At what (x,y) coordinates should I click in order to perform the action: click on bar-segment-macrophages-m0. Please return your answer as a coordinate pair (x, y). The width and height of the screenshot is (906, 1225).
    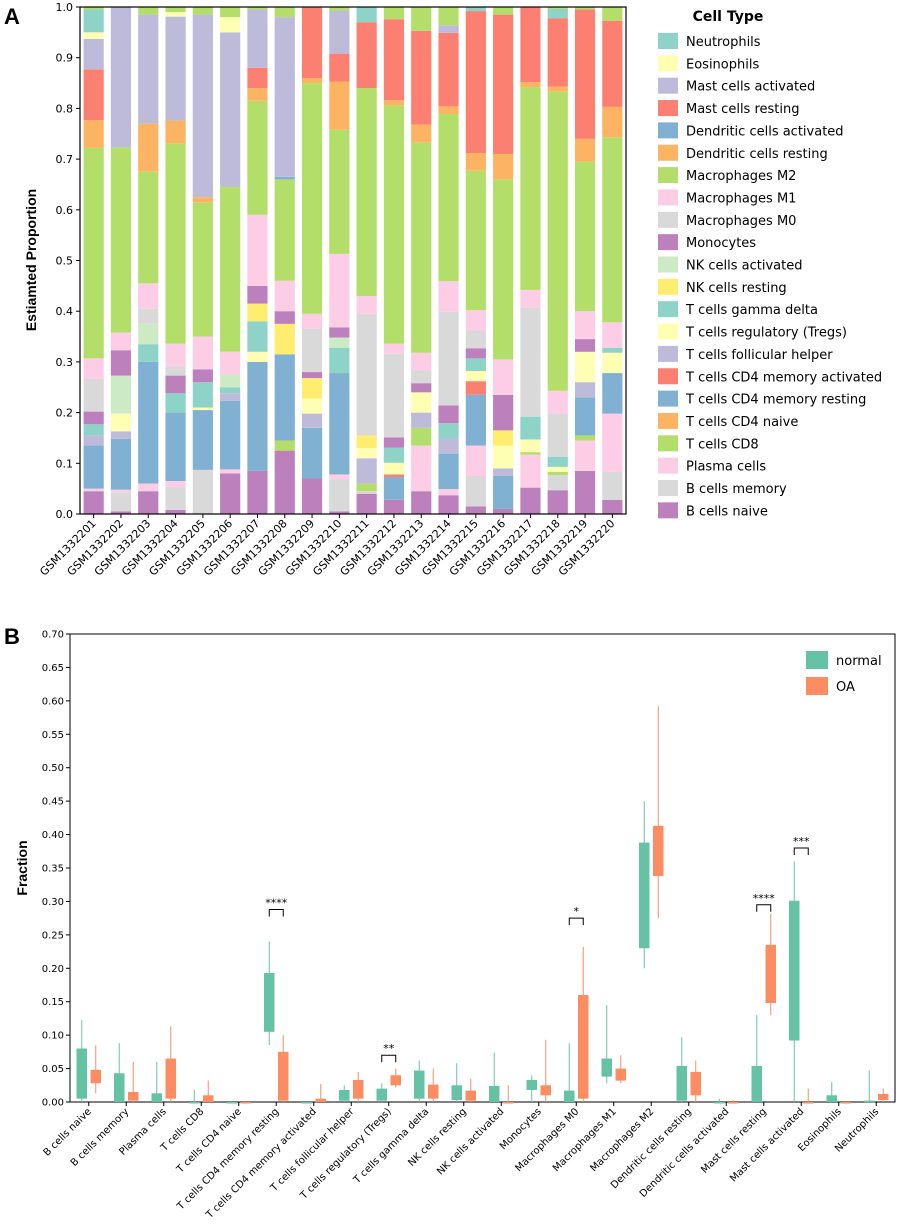
    Looking at the image, I should click on (475, 339).